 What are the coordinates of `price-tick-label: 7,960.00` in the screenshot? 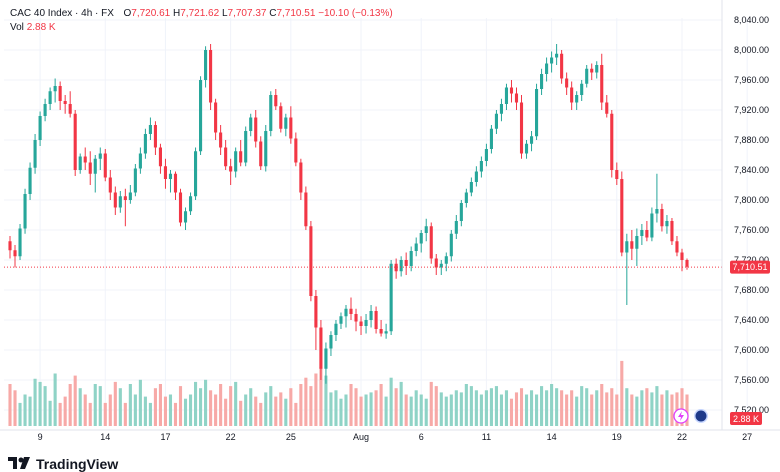 It's located at (751, 80).